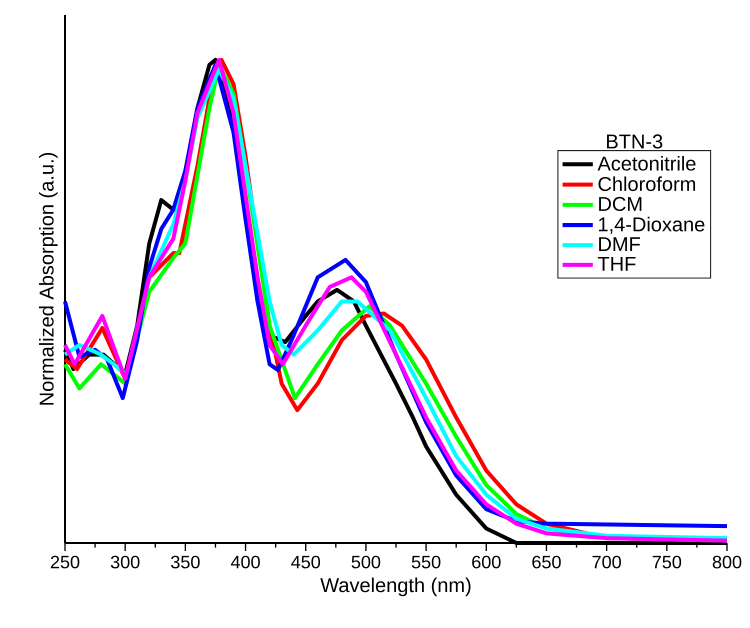 This screenshot has width=750, height=628. What do you see at coordinates (185, 562) in the screenshot?
I see `x-tick-label: 350` at bounding box center [185, 562].